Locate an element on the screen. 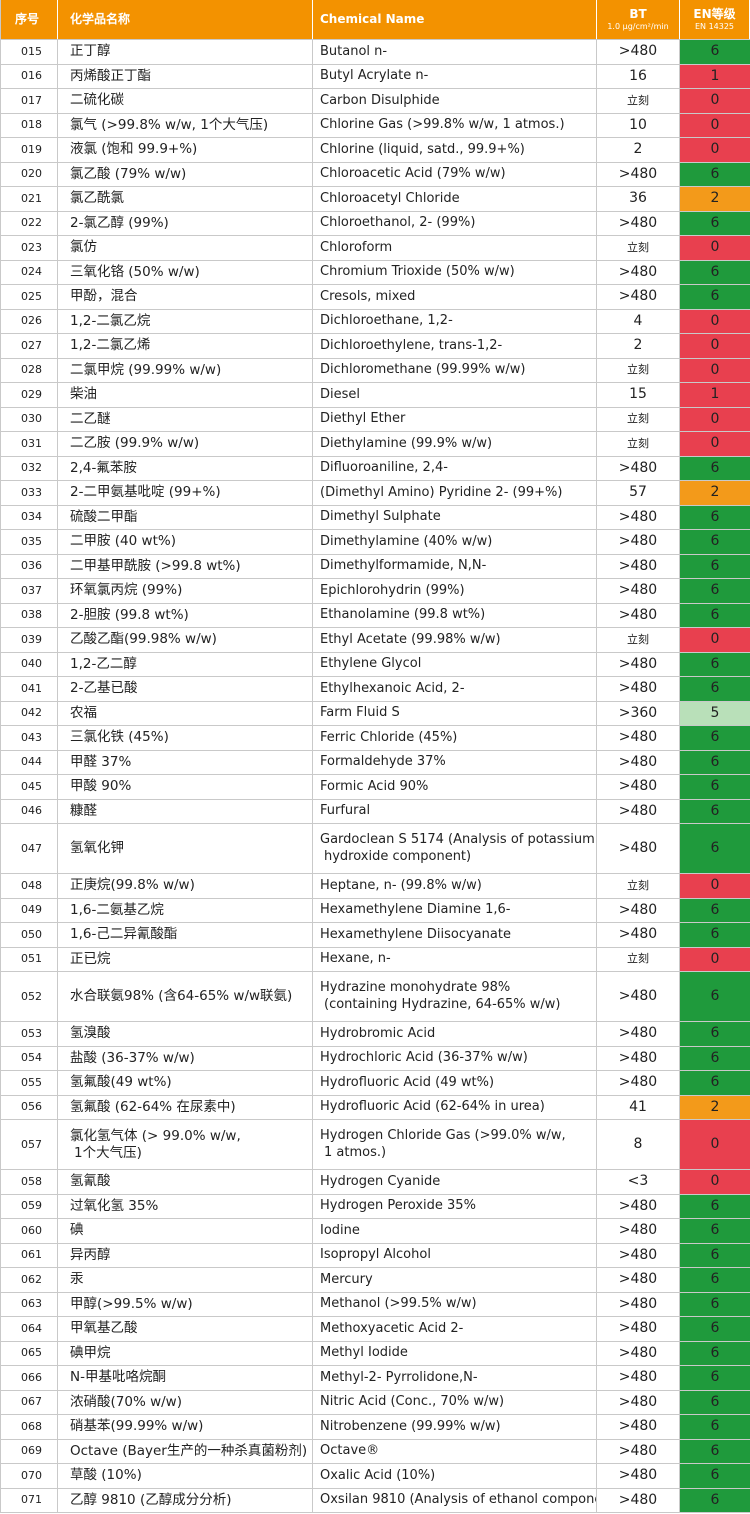  row-no: 054 is located at coordinates (29, 1058).